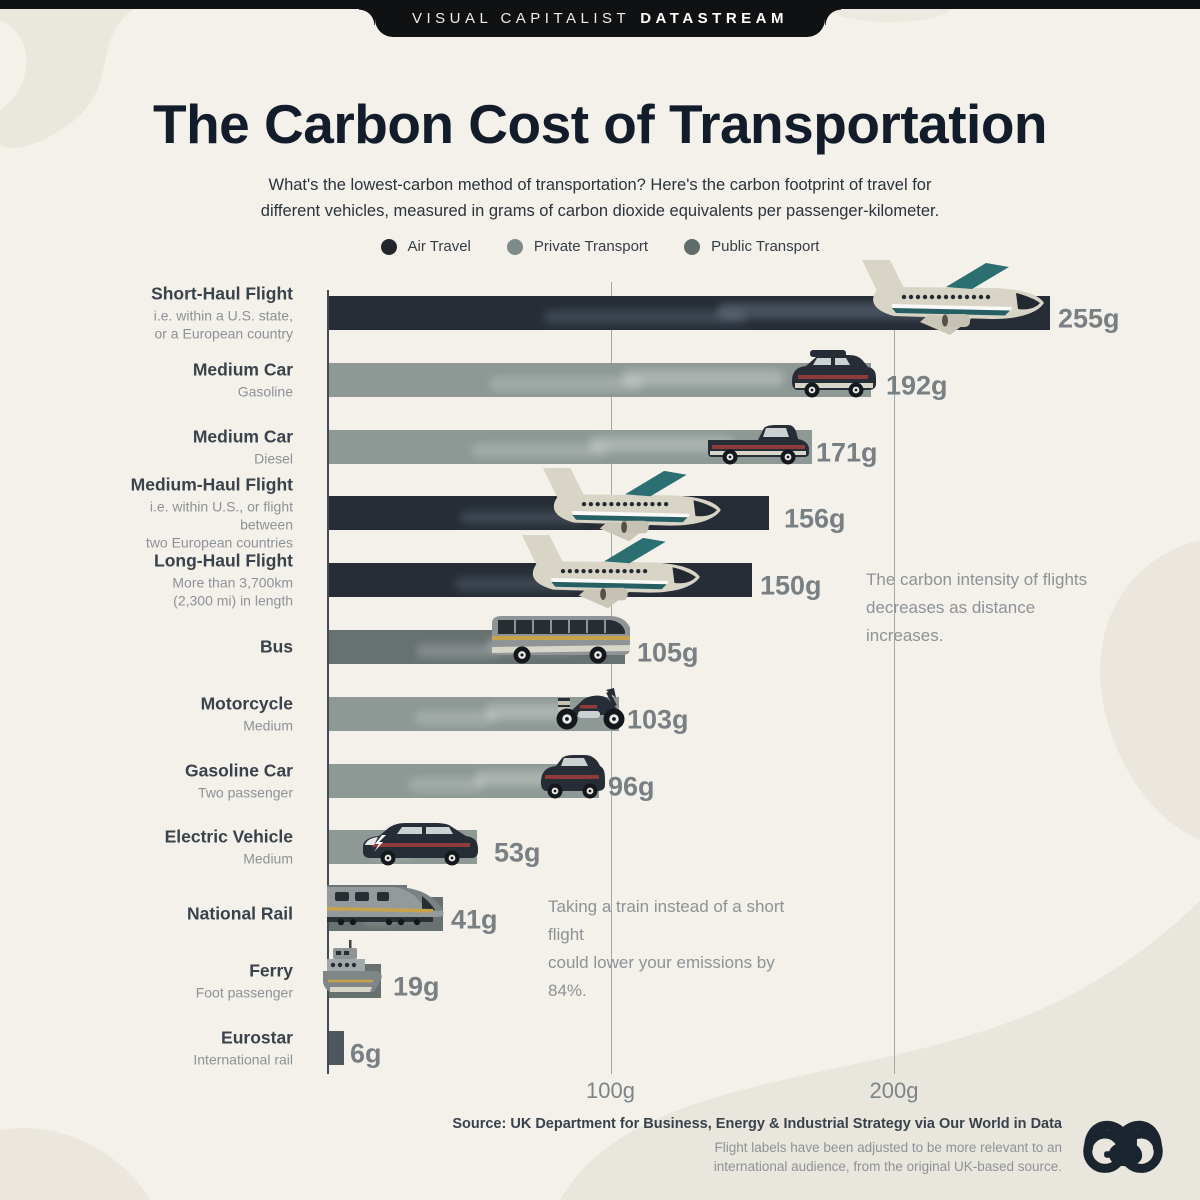  I want to click on row-label-sub: International rail, so click(243, 1059).